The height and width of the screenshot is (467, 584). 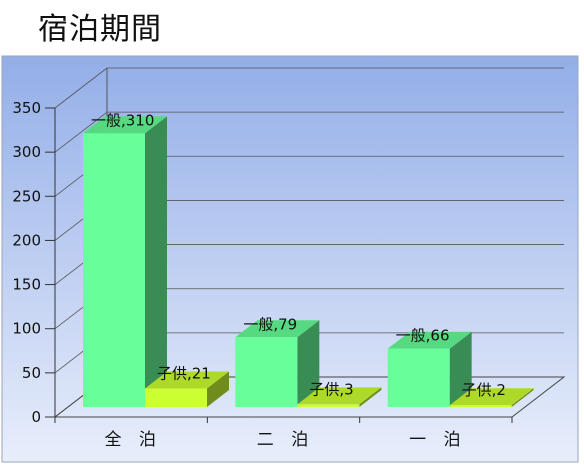 I want to click on data-label: 一般,79, so click(x=270, y=324).